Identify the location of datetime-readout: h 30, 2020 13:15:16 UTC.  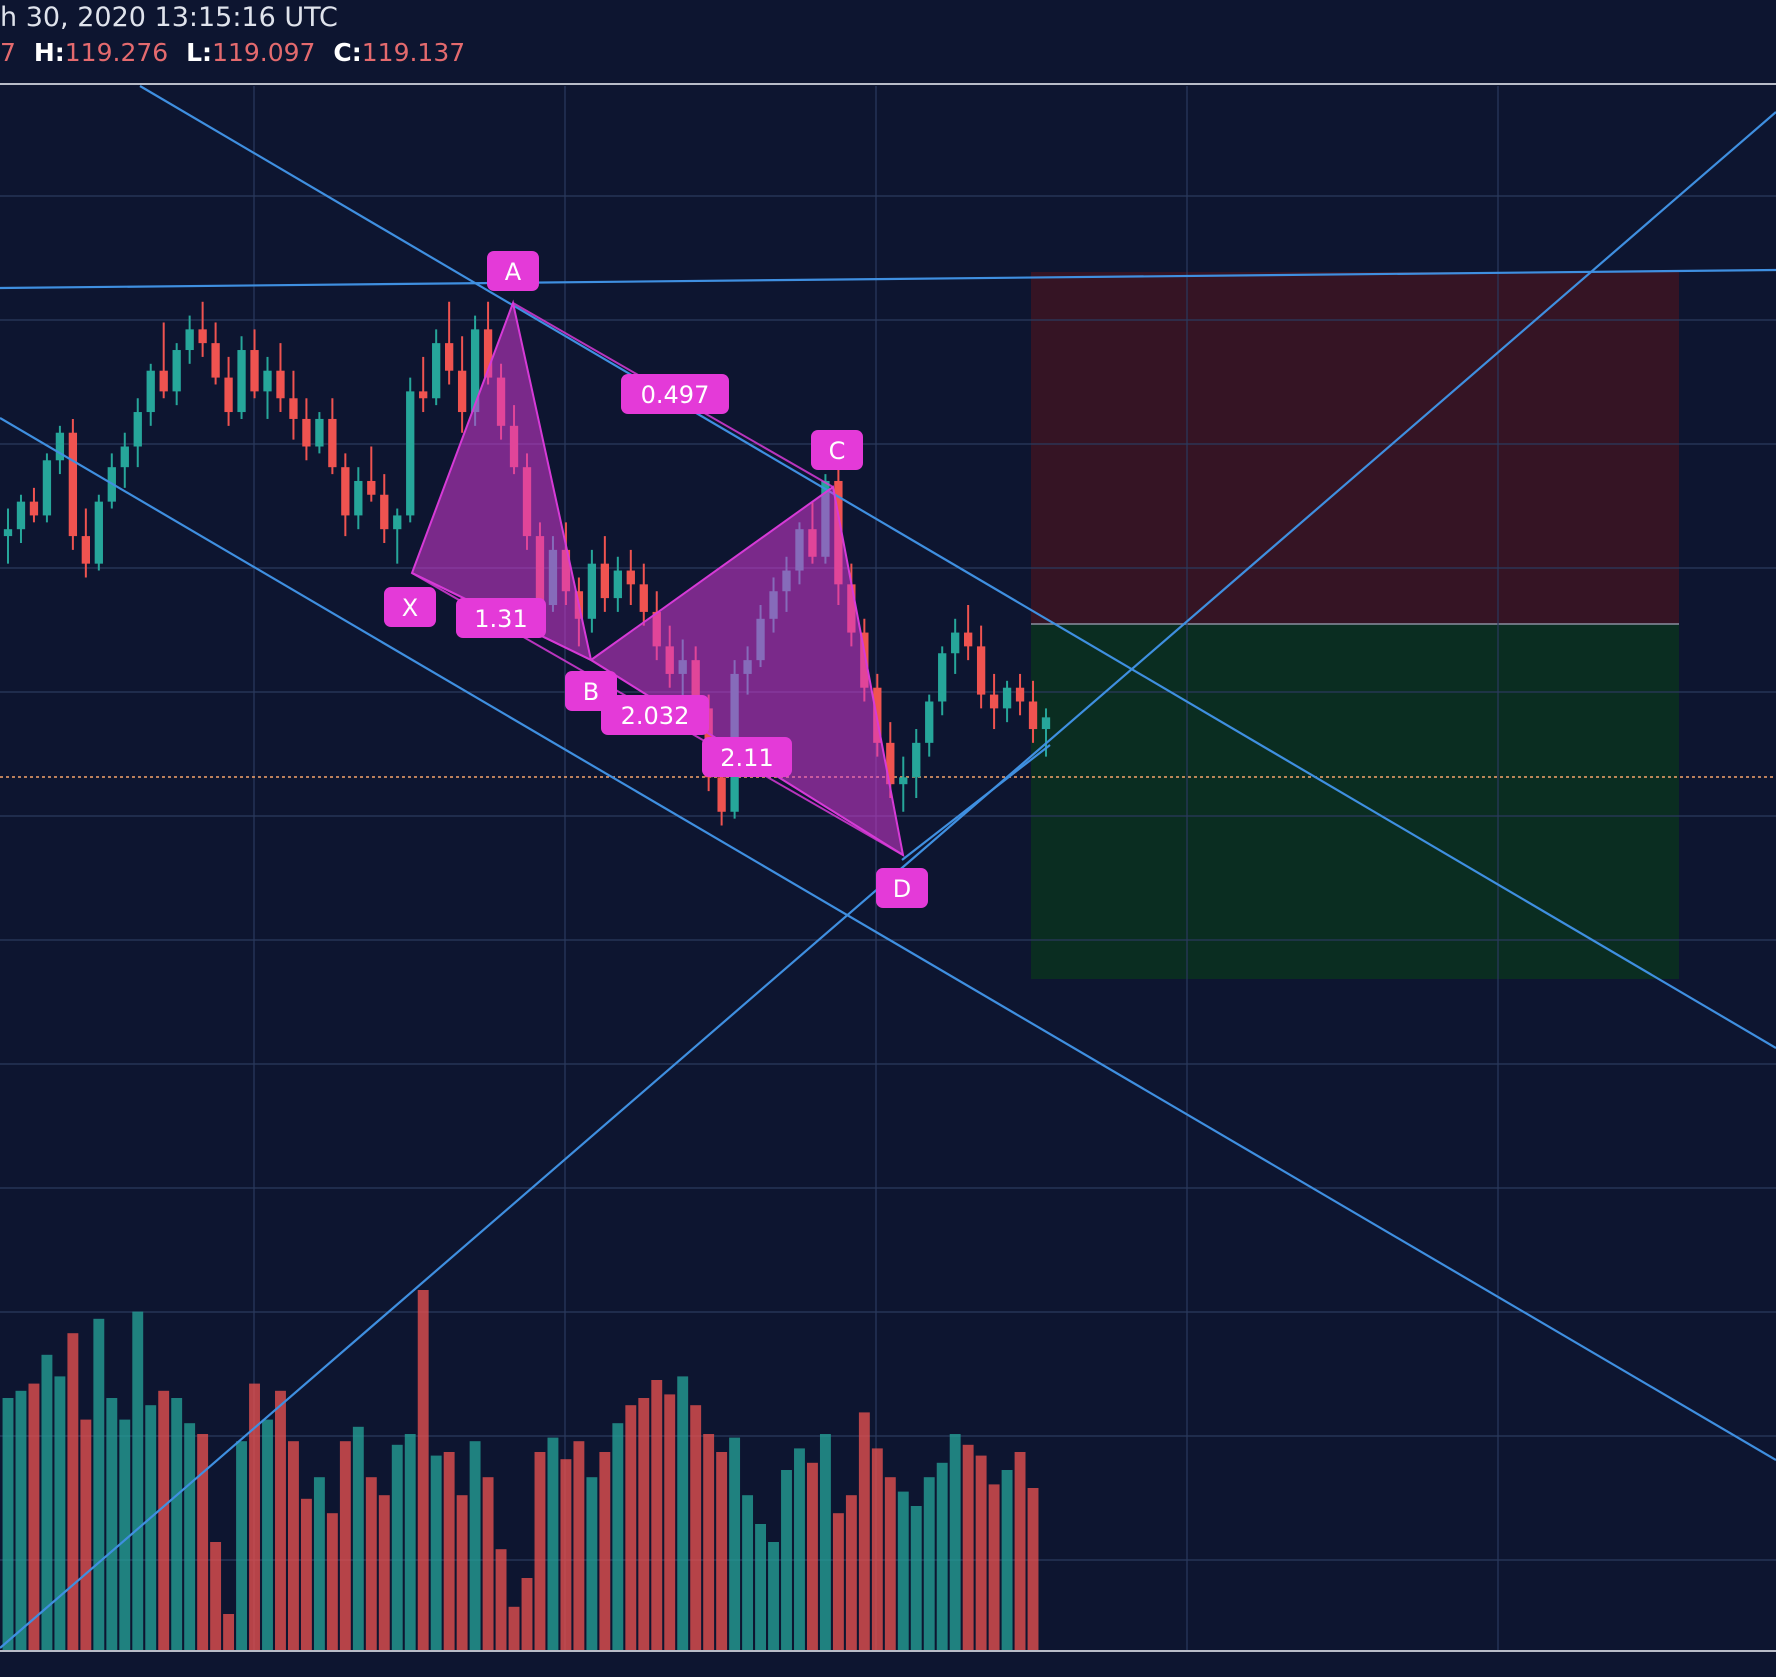
(169, 17).